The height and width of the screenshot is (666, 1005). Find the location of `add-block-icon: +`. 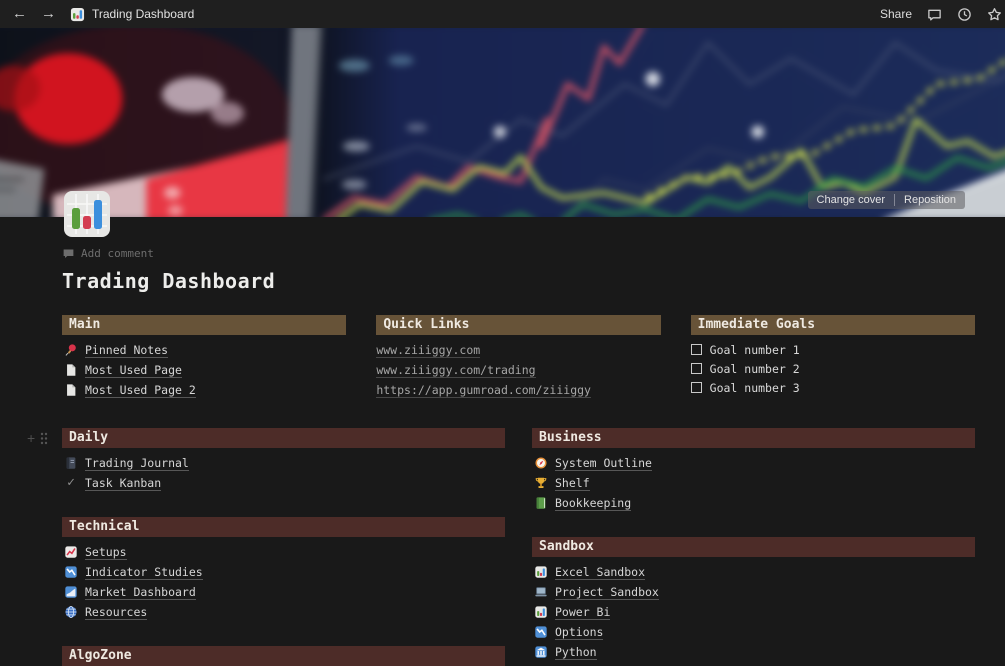

add-block-icon: + is located at coordinates (31, 438).